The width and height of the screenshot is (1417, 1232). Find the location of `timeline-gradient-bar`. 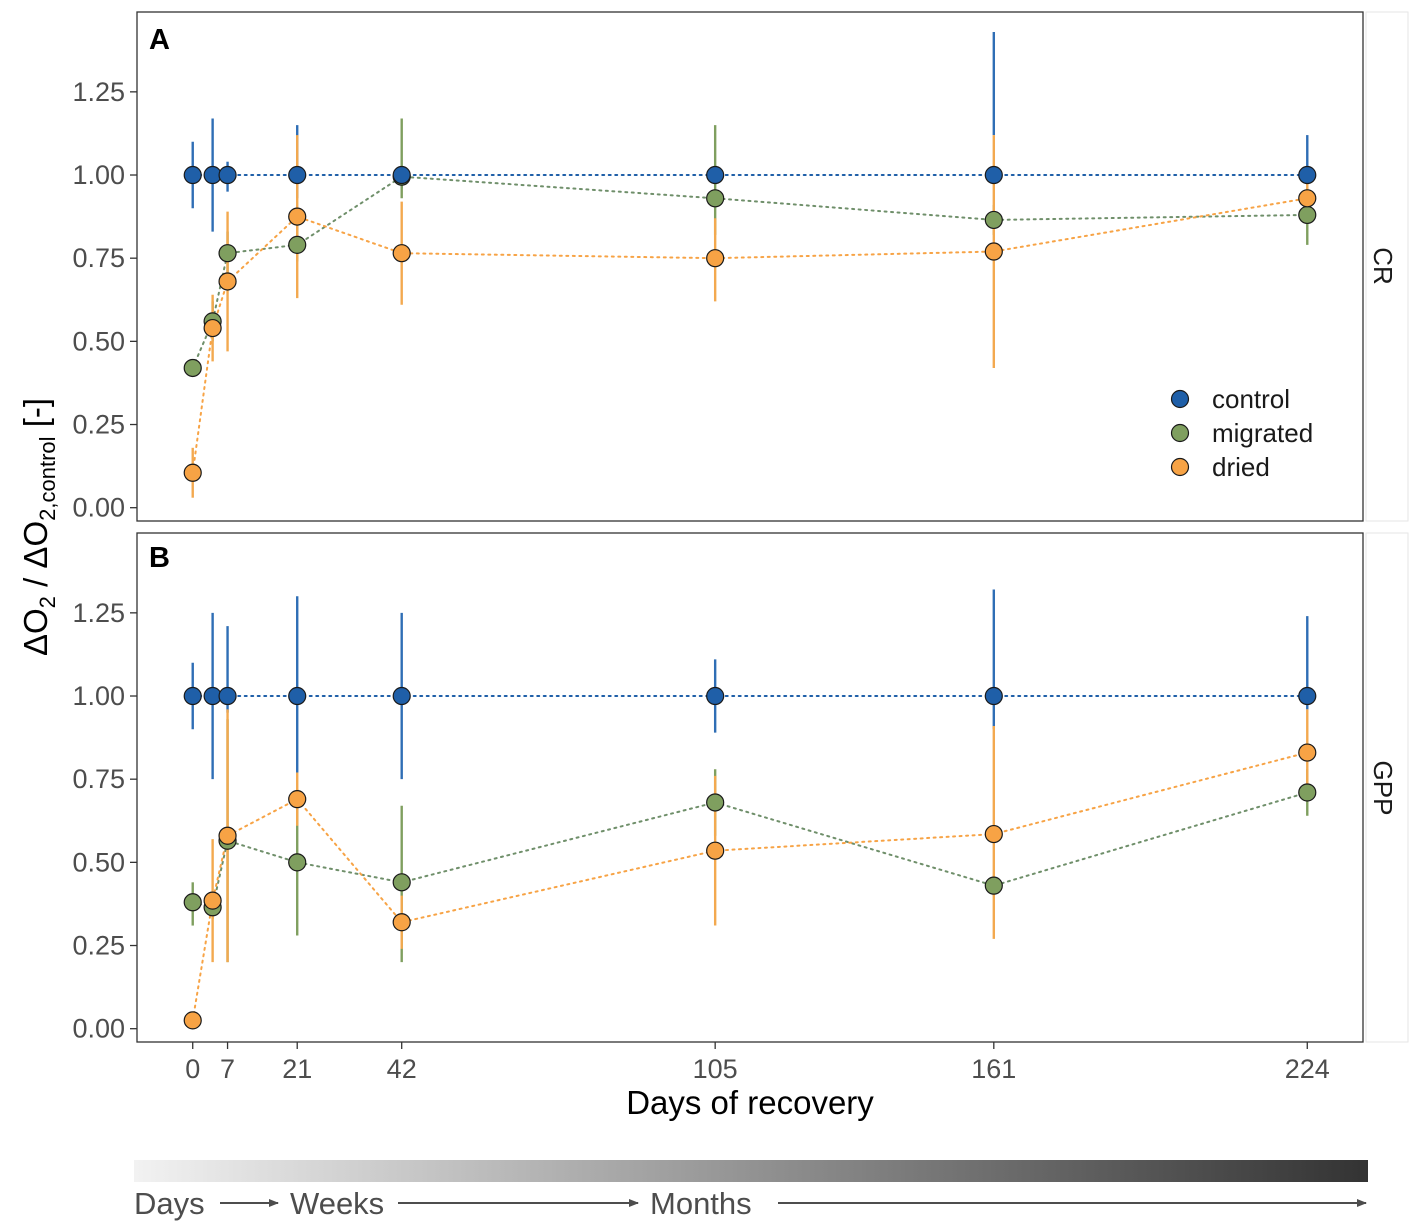

timeline-gradient-bar is located at coordinates (751, 1171).